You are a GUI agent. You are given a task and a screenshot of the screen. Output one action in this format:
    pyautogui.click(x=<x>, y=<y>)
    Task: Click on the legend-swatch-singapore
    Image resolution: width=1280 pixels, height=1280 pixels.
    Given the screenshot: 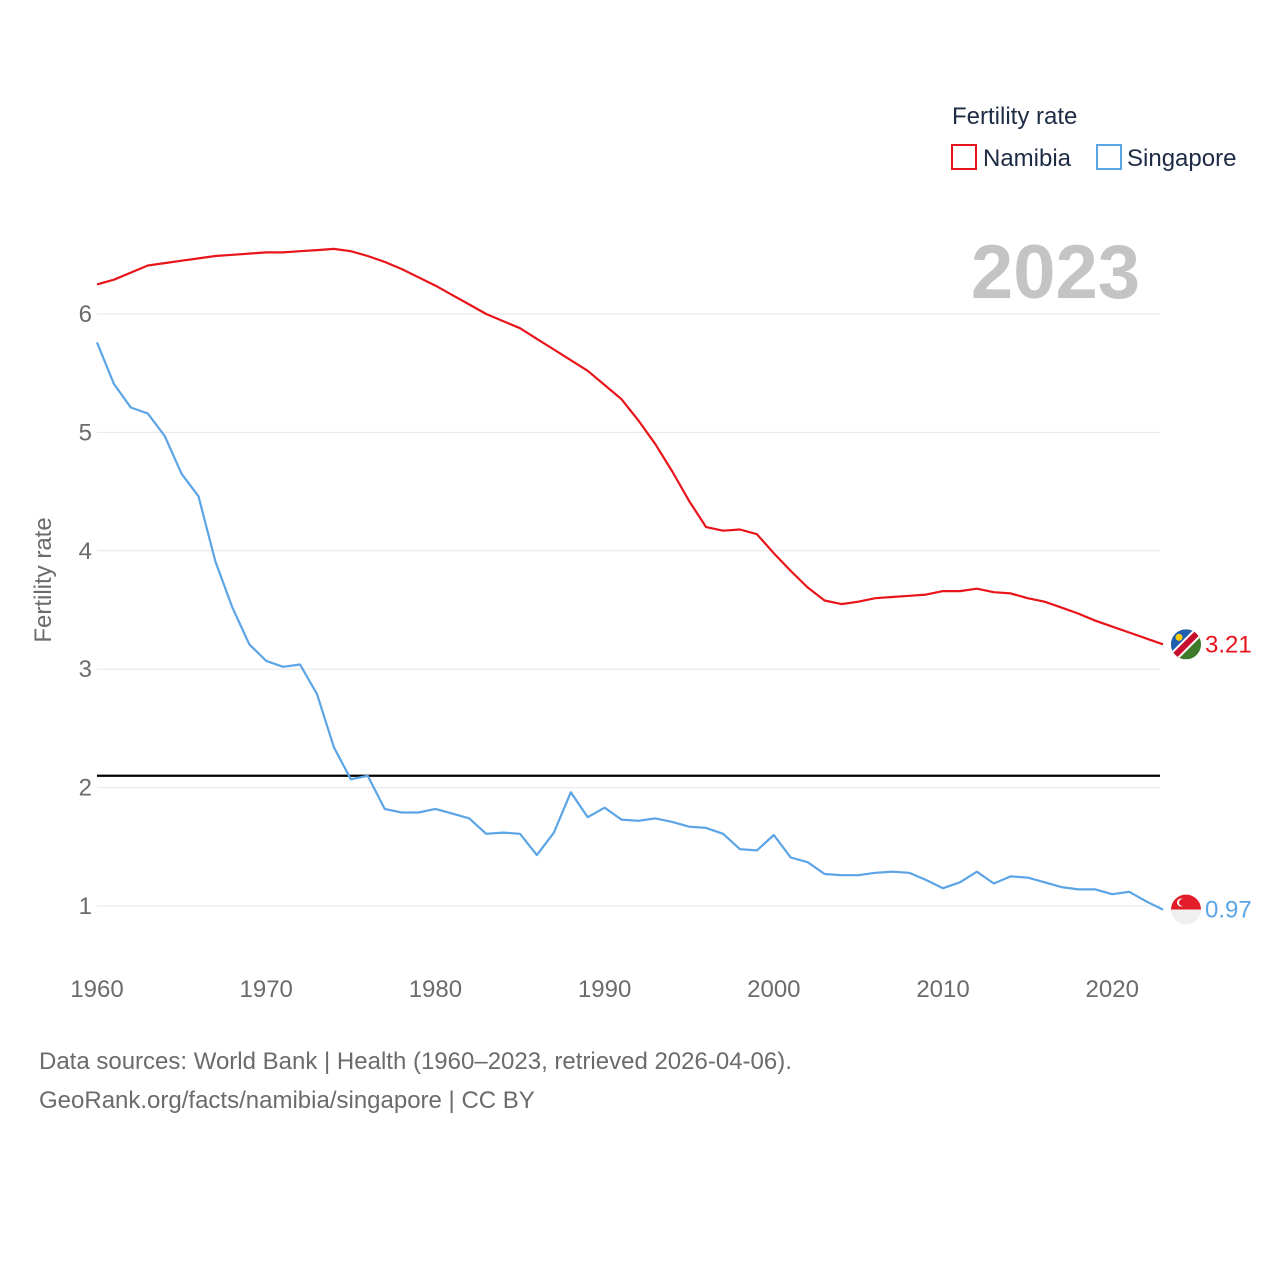 What is the action you would take?
    pyautogui.click(x=1109, y=157)
    